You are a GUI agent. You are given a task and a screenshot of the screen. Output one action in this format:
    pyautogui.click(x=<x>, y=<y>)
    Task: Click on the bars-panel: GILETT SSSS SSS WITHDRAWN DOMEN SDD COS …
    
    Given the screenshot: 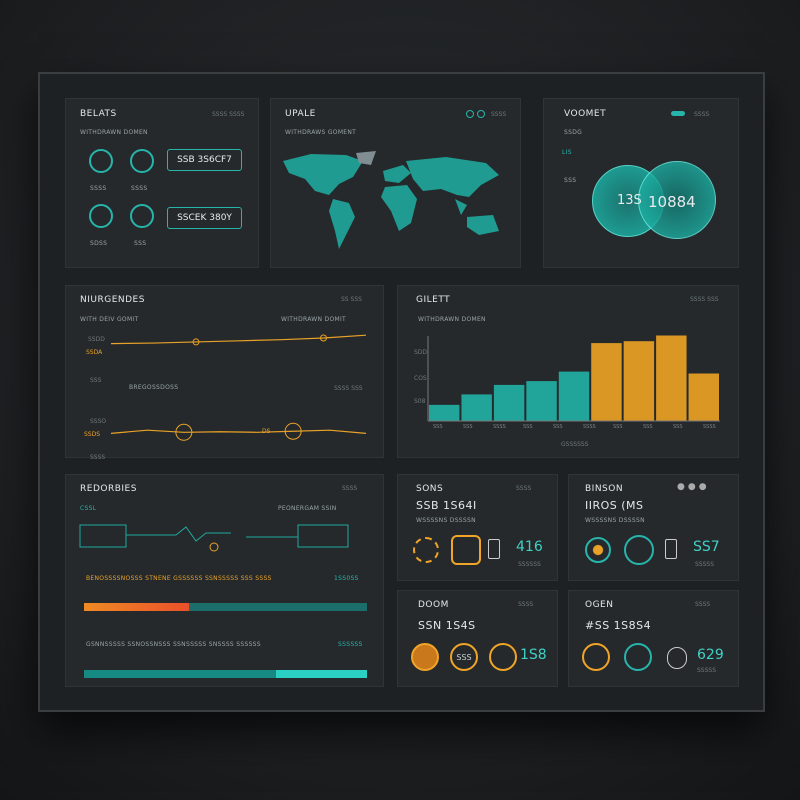 What is the action you would take?
    pyautogui.click(x=568, y=371)
    